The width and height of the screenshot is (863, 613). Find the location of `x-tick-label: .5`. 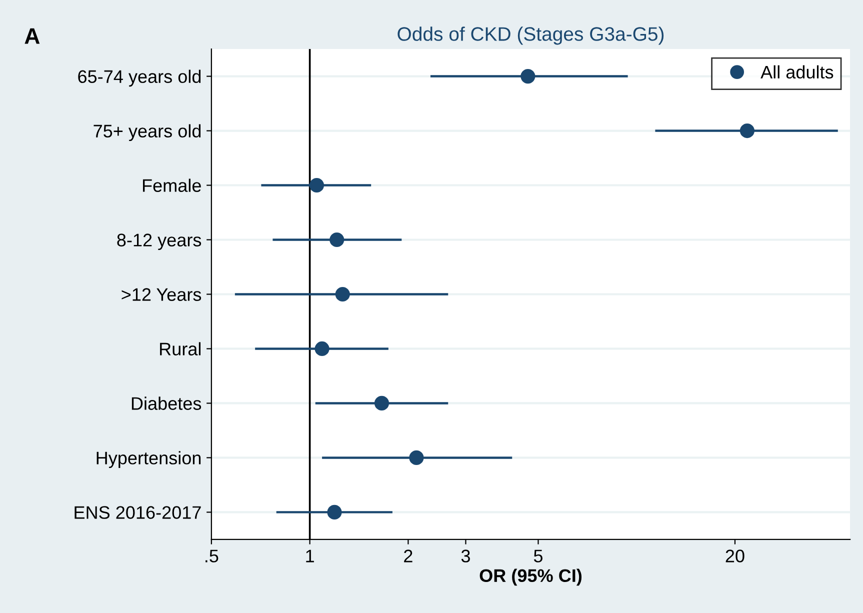

x-tick-label: .5 is located at coordinates (212, 556).